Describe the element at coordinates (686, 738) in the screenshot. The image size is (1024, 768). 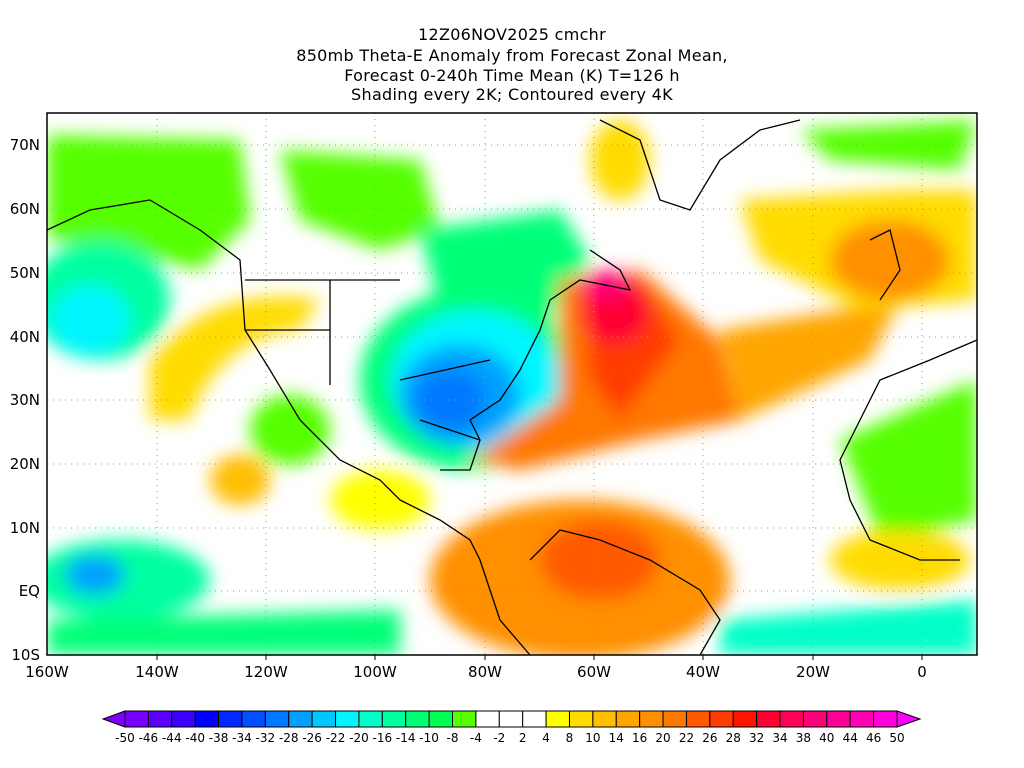
I see `colorbar-label: 22` at that location.